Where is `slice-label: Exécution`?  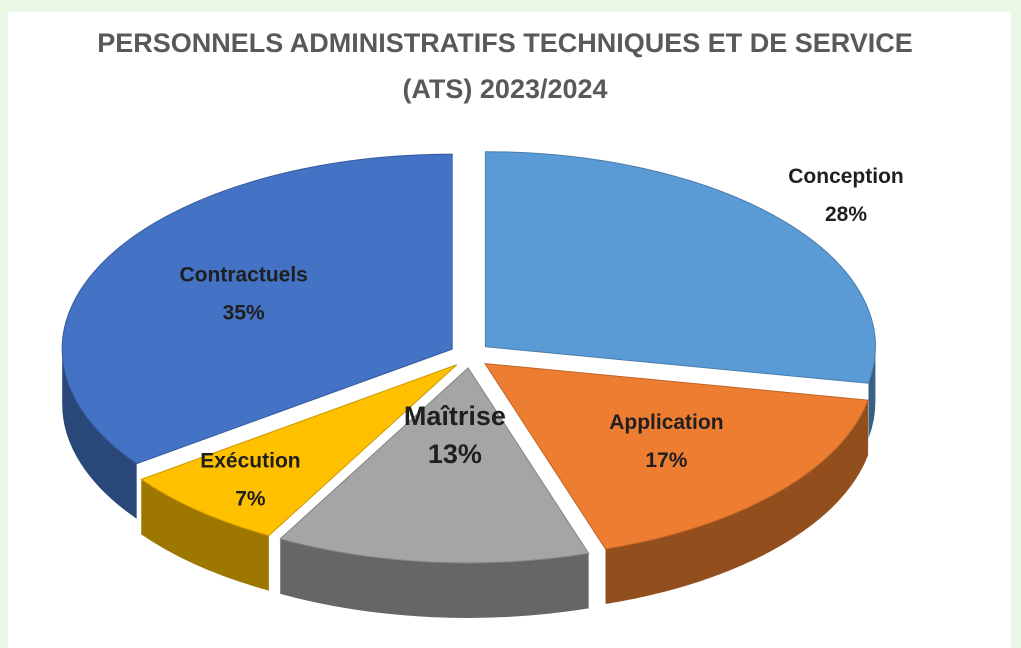
slice-label: Exécution is located at coordinates (250, 460).